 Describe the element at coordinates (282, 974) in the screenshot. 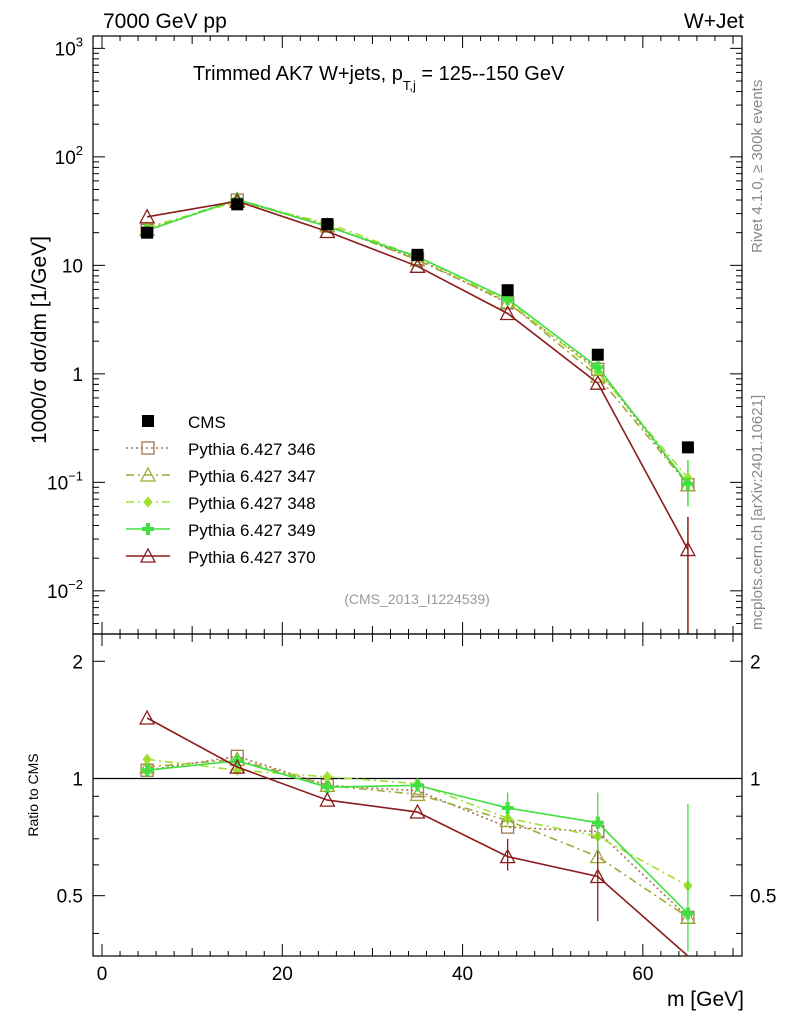

I see `x-tick-label: 20` at that location.